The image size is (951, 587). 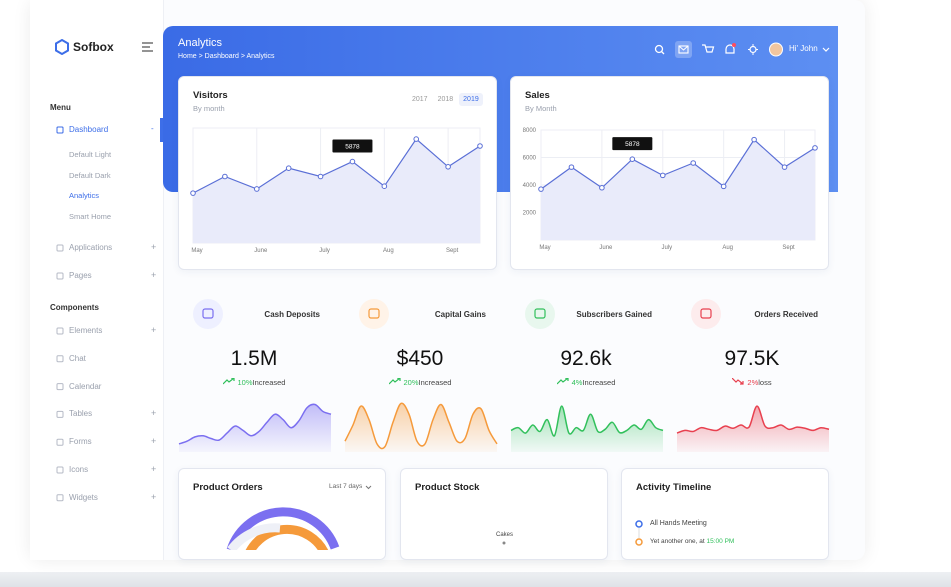 I want to click on section-title: Components, so click(x=74, y=307).